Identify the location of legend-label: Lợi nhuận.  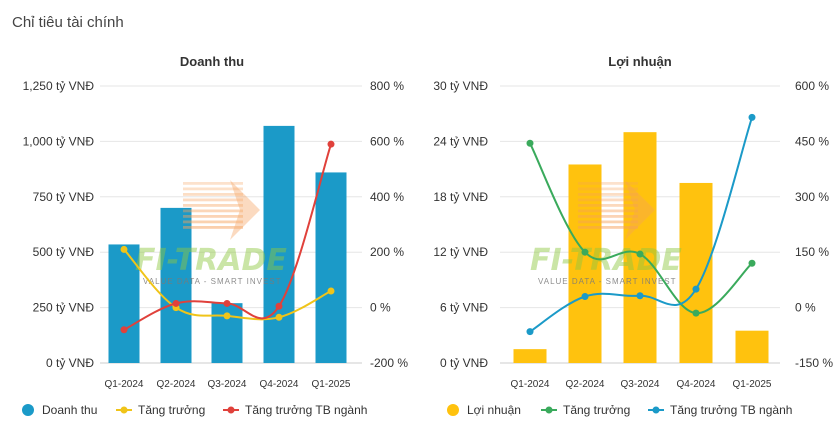
(494, 410).